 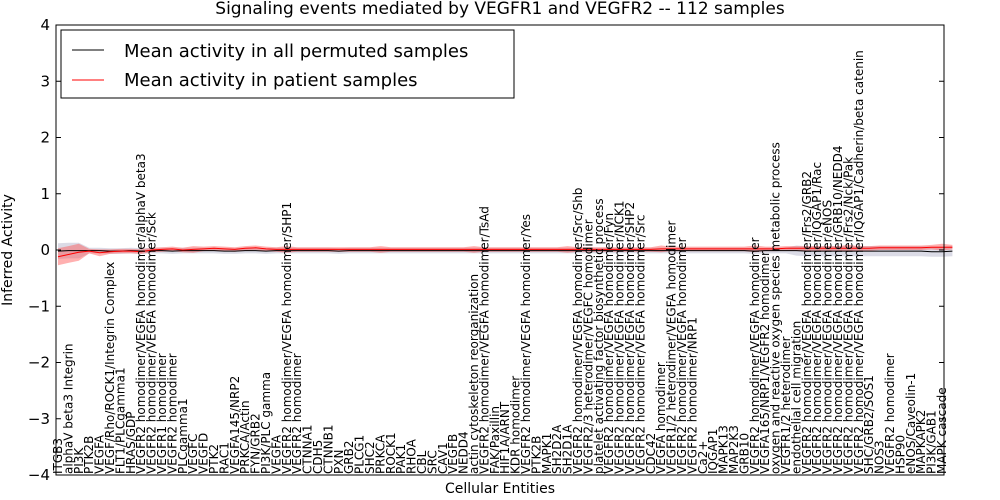 I want to click on series-line-permuted, so click(x=505, y=251).